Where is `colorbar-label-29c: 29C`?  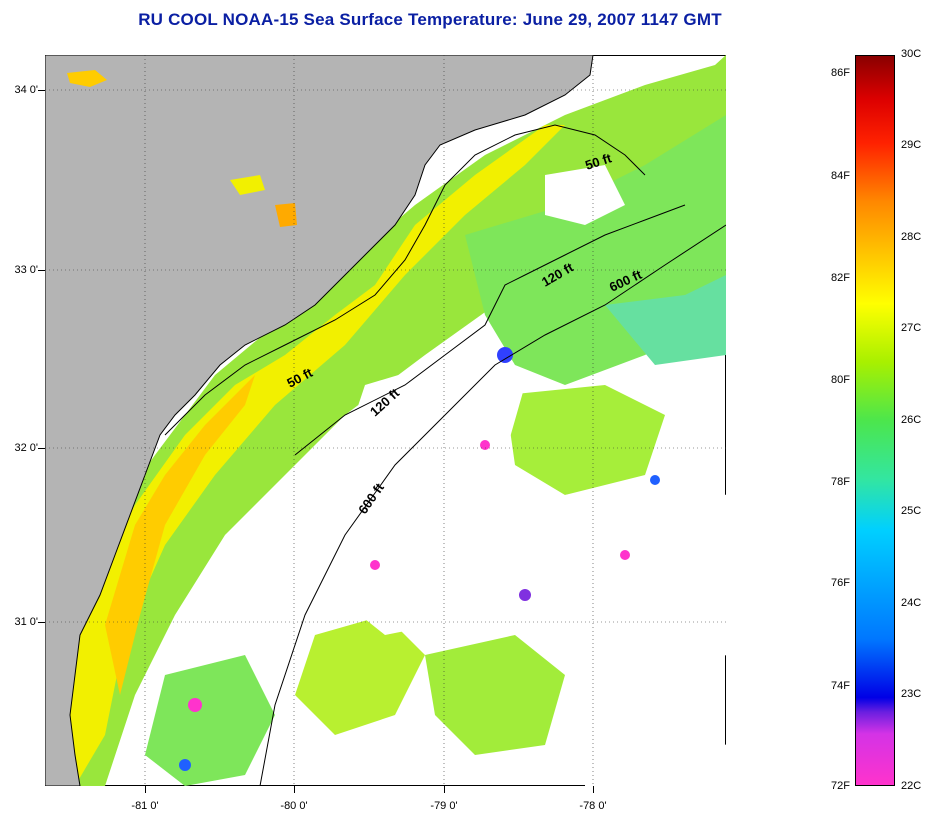 colorbar-label-29c: 29C is located at coordinates (911, 145).